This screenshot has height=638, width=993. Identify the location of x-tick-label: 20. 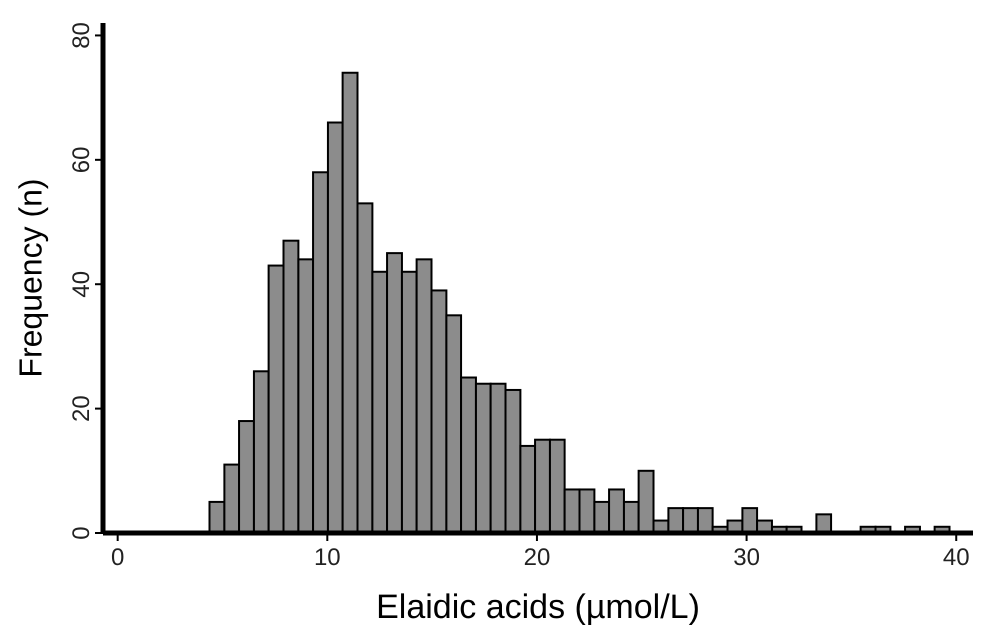
(537, 557).